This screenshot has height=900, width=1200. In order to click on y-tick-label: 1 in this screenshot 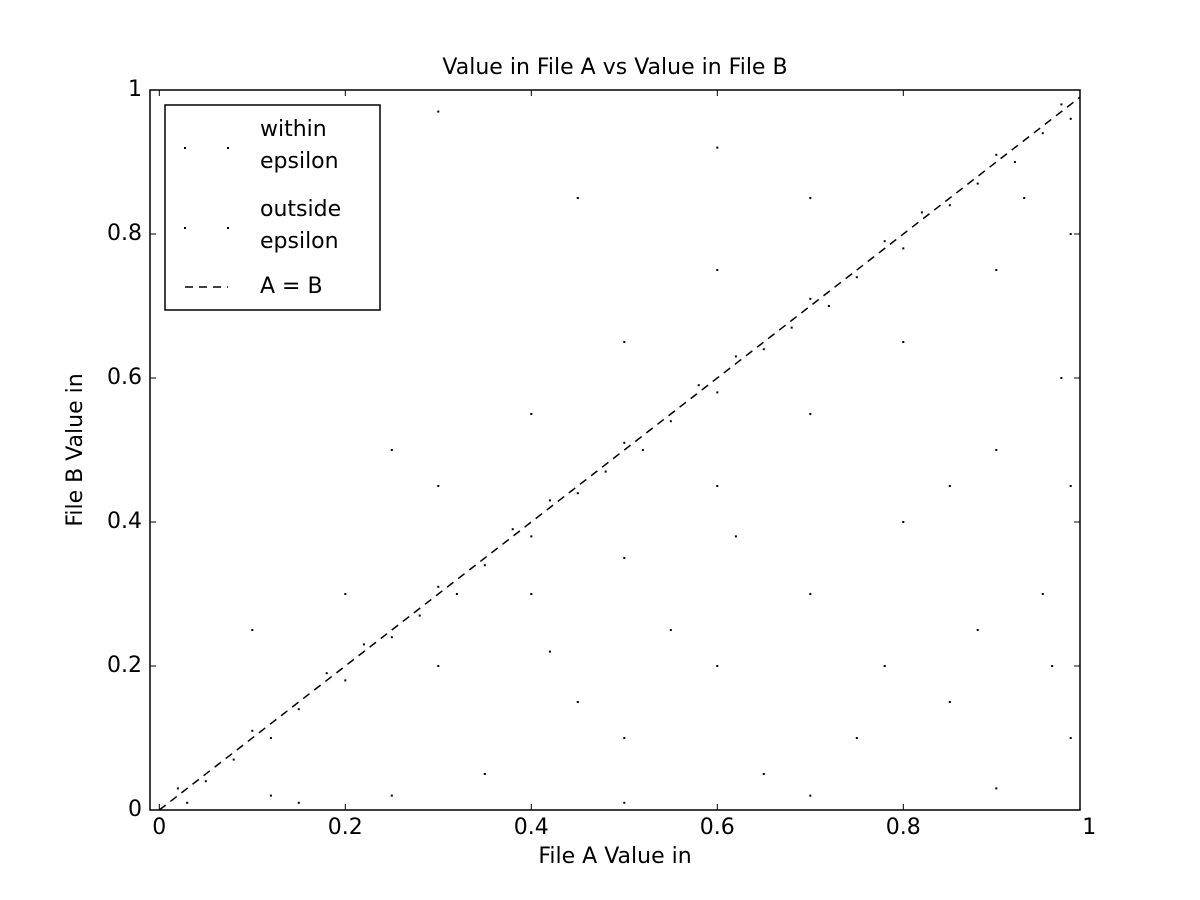, I will do `click(135, 89)`.